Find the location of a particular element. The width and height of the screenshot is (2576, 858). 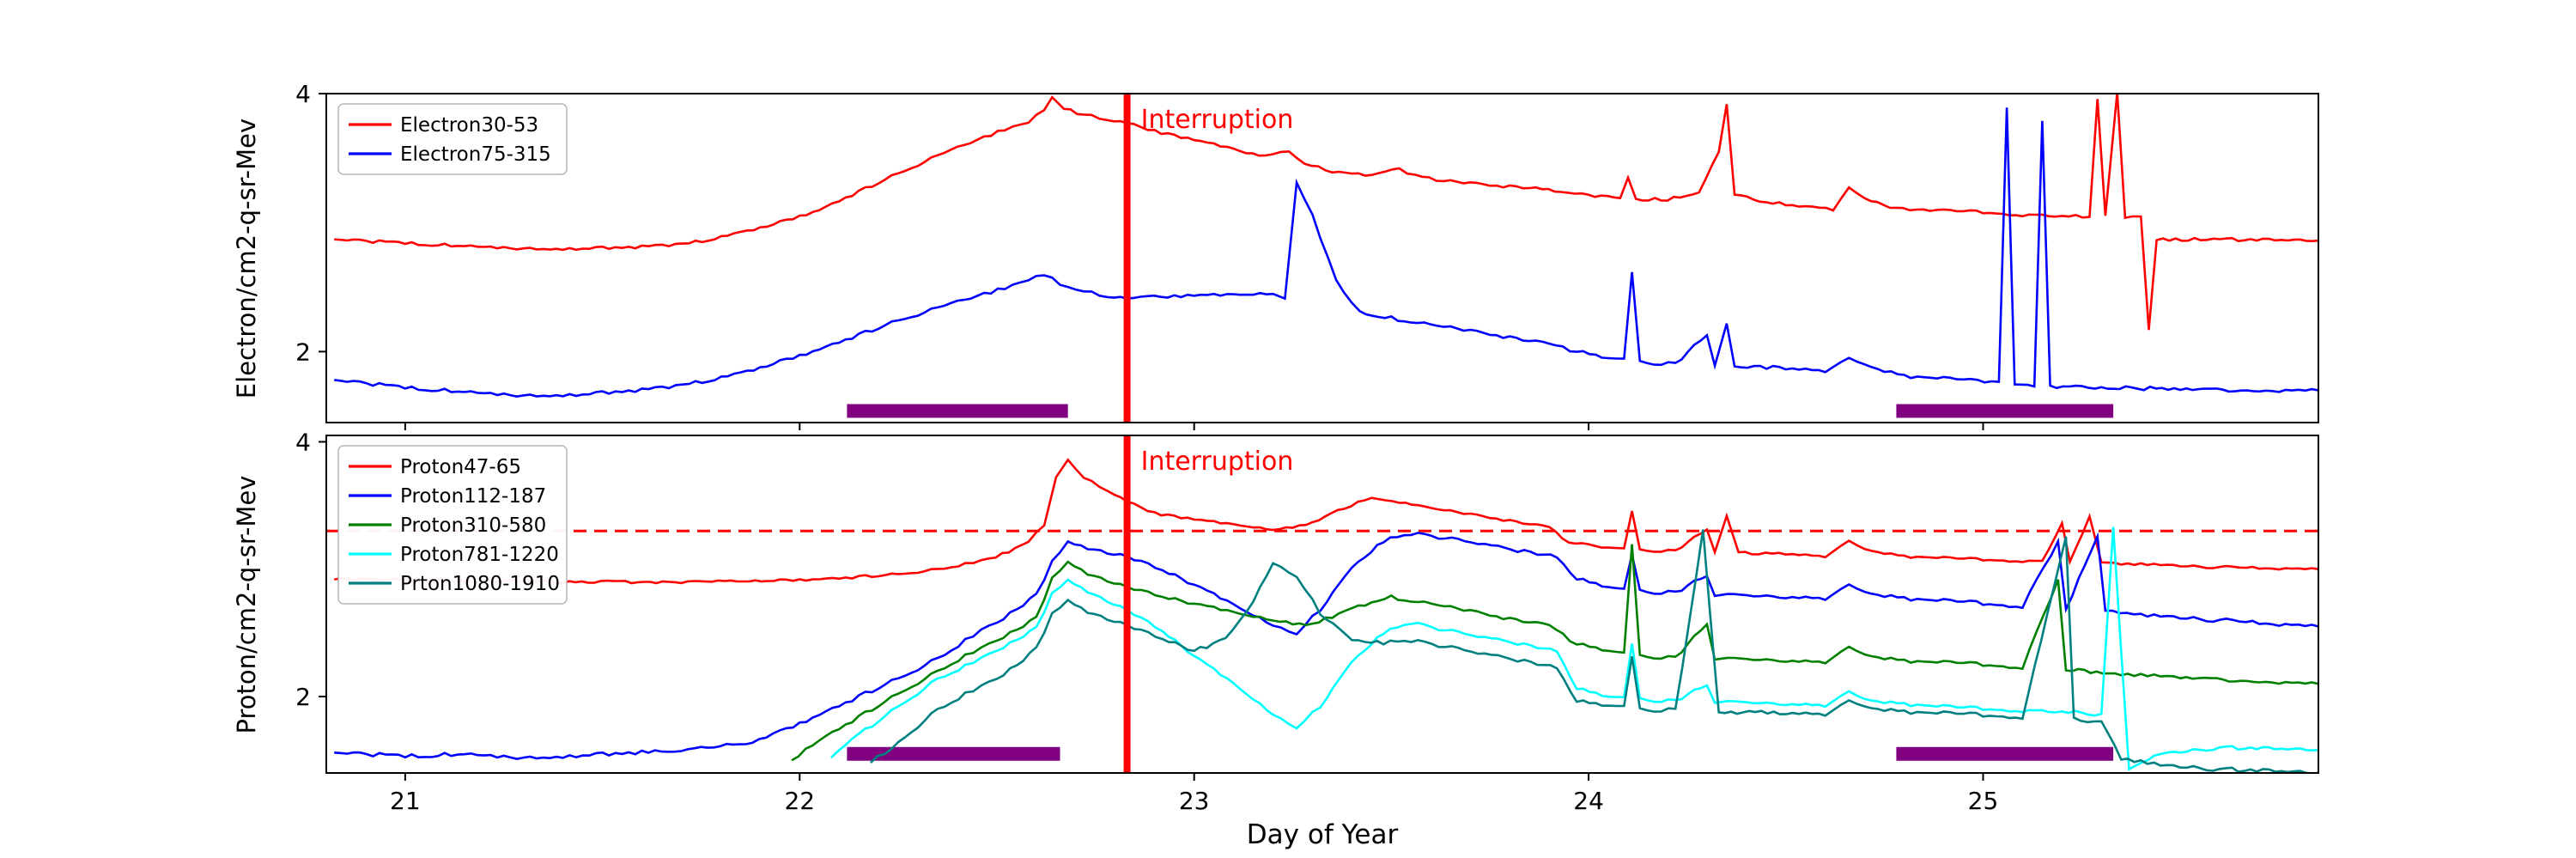

legend-label: Electron30-53 is located at coordinates (469, 125).